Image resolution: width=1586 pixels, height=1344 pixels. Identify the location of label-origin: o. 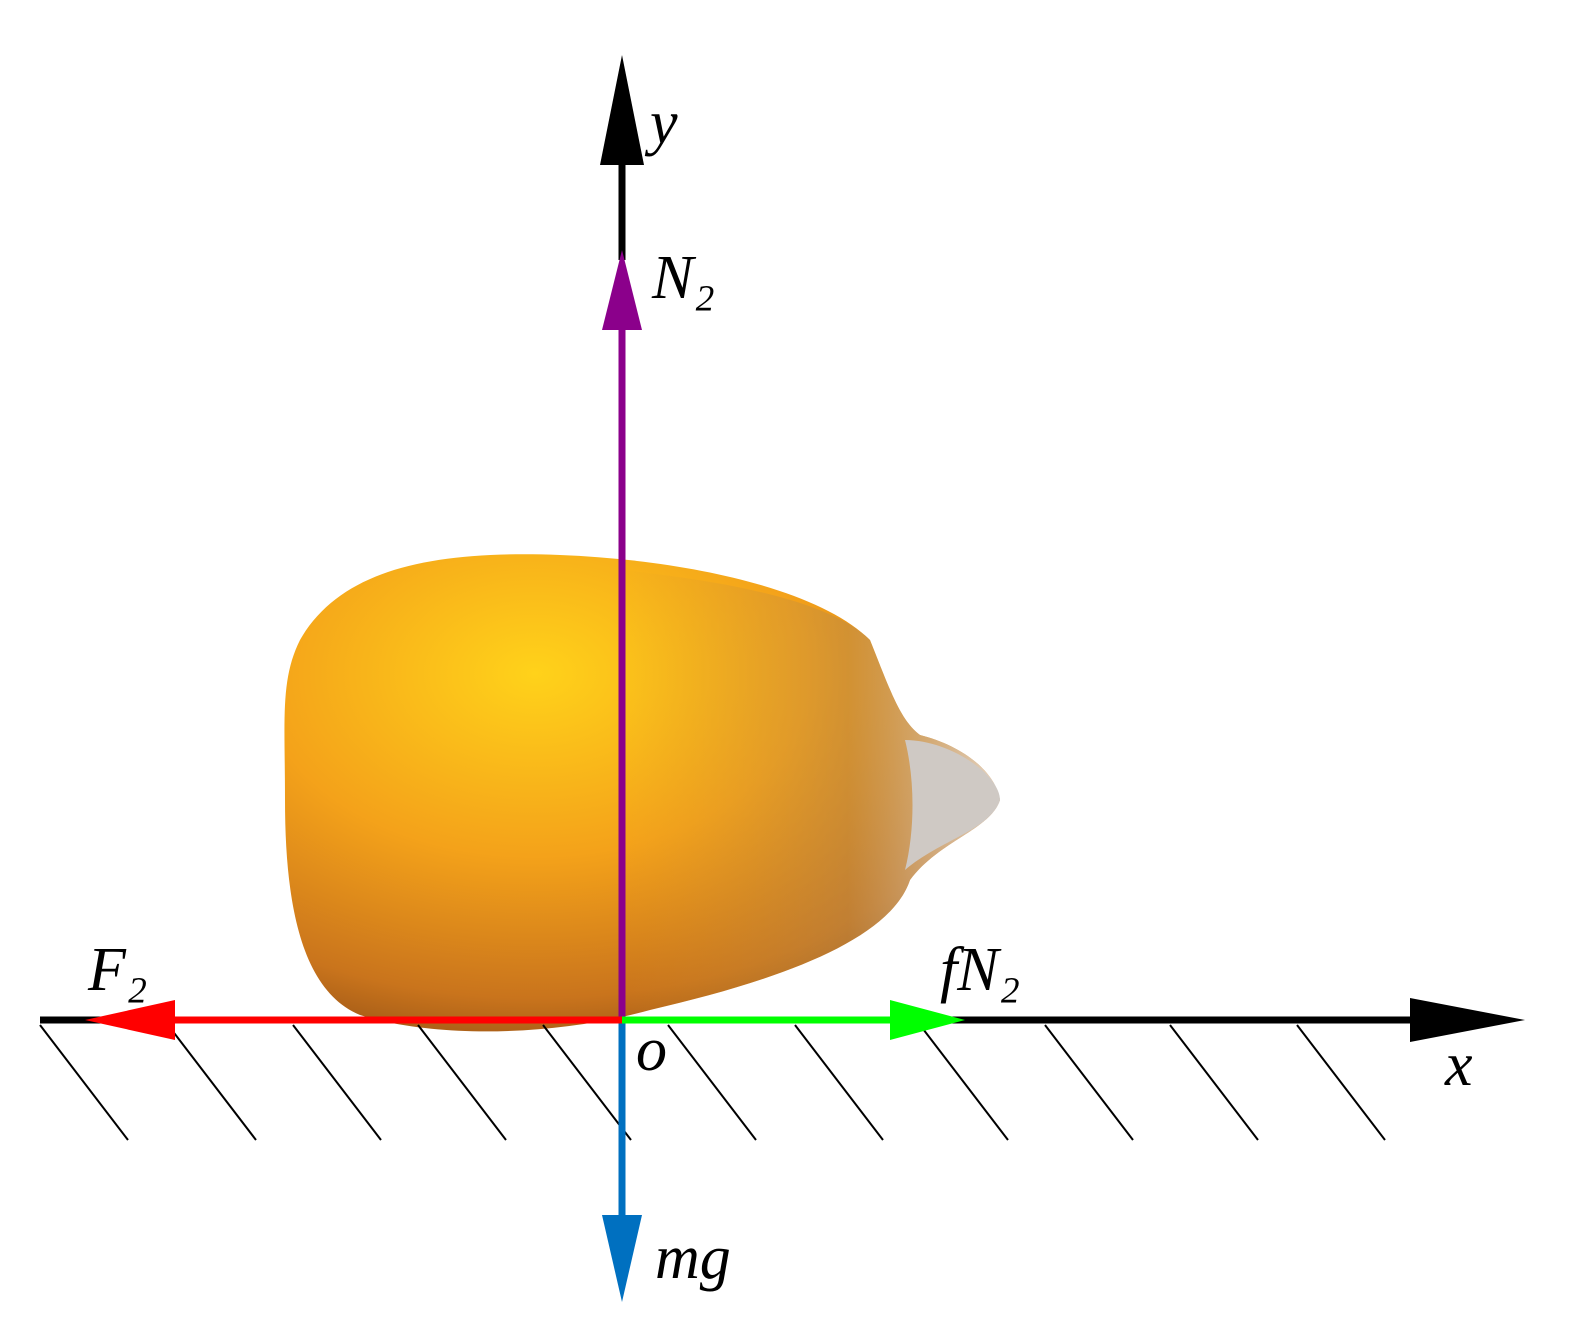
(651, 1050).